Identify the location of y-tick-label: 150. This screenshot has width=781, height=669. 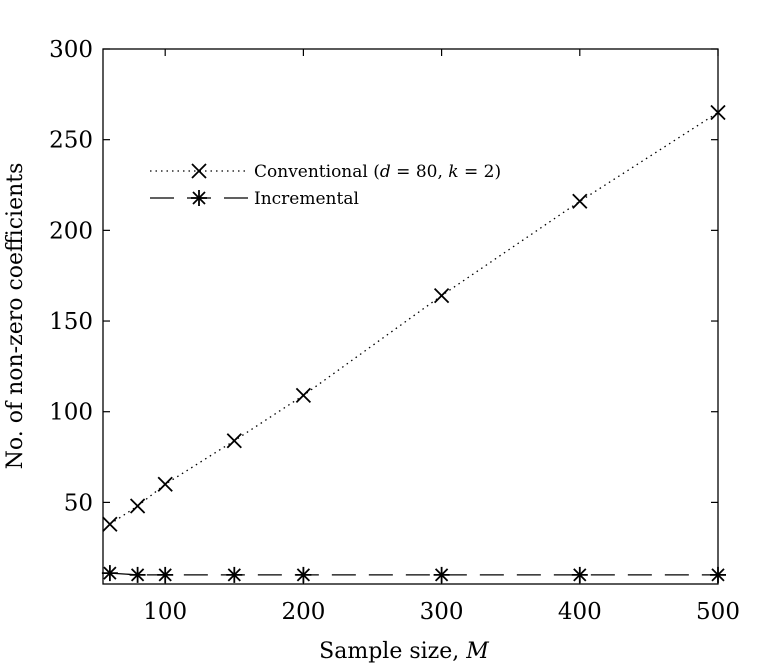
(71, 322).